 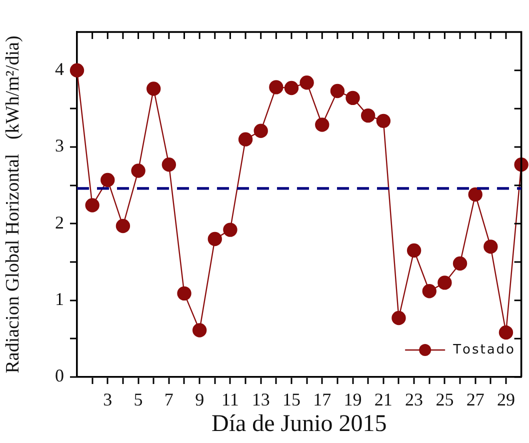 What do you see at coordinates (169, 400) in the screenshot?
I see `x-tick-label: 7` at bounding box center [169, 400].